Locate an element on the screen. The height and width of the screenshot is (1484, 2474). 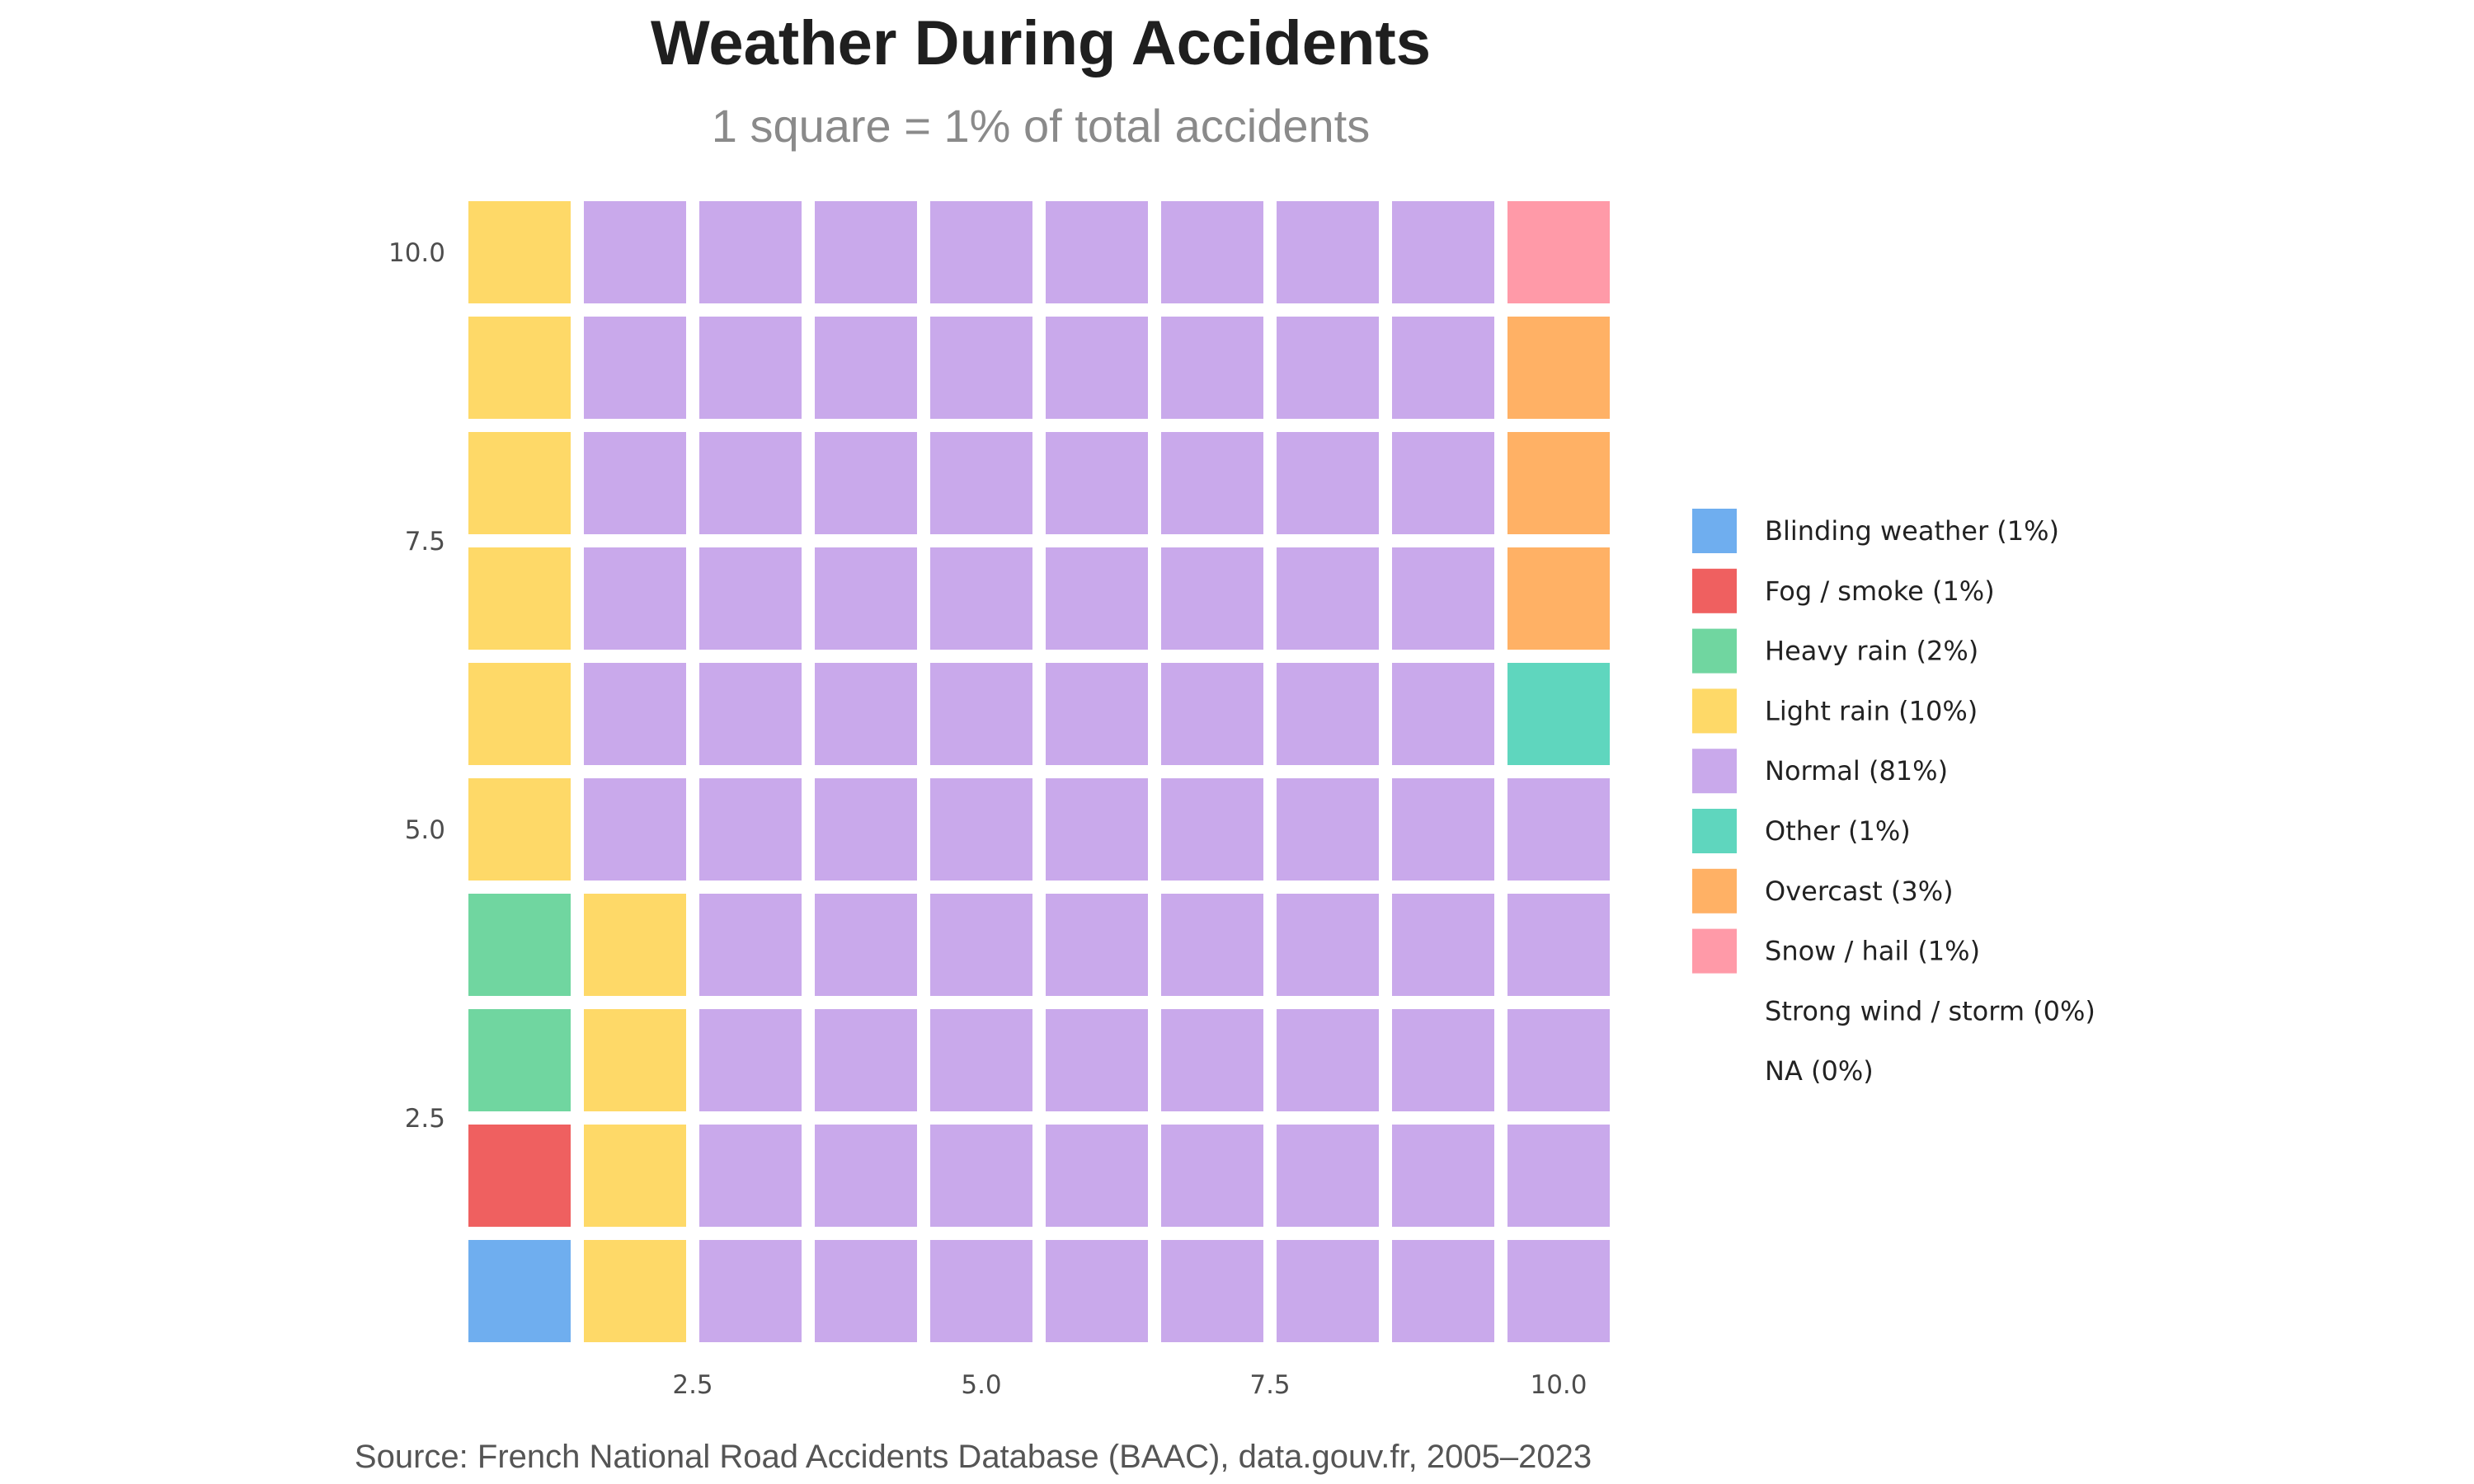
x-axis: 2.5 5.0 7.5 10.0 is located at coordinates (1129, 1385).